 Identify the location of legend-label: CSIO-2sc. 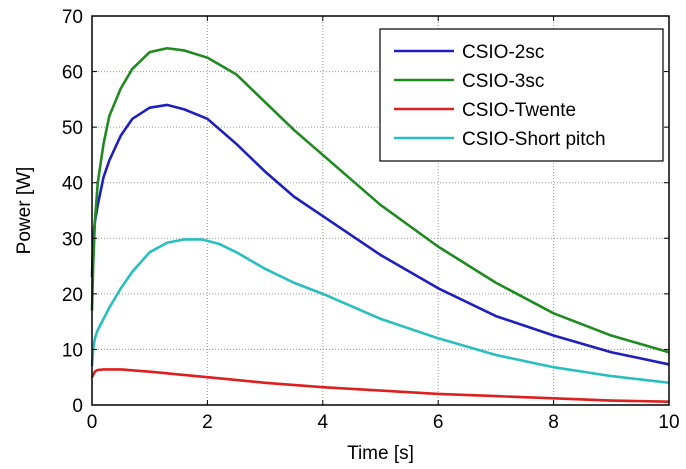
(503, 52).